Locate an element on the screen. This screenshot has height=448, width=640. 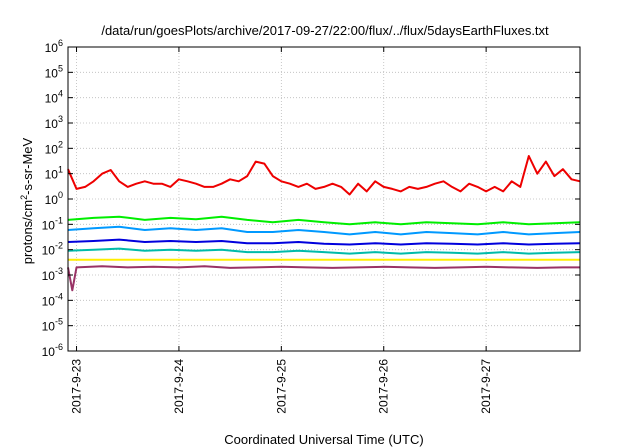
y-tick-label-exp: 2 is located at coordinates (60, 144).